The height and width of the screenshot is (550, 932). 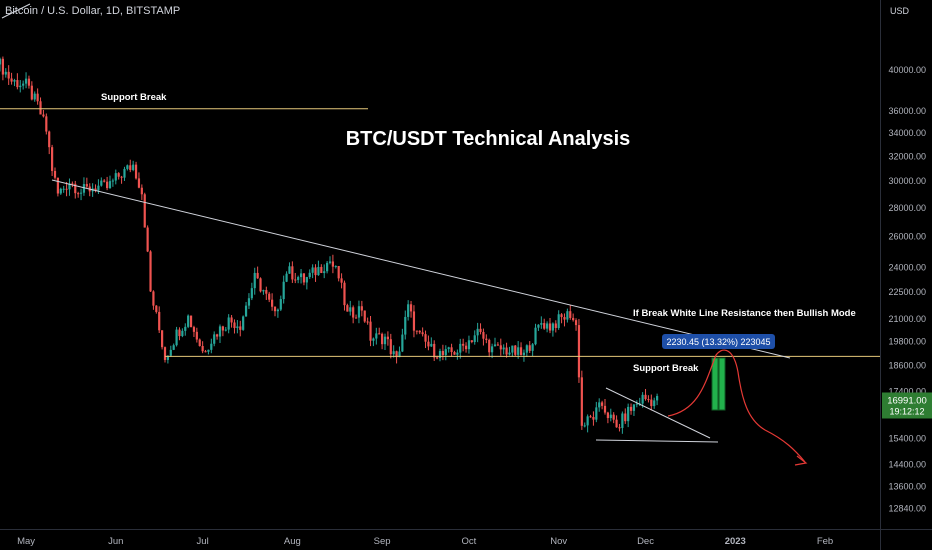 What do you see at coordinates (666, 368) in the screenshot?
I see `support-break-label-mid: Support Break` at bounding box center [666, 368].